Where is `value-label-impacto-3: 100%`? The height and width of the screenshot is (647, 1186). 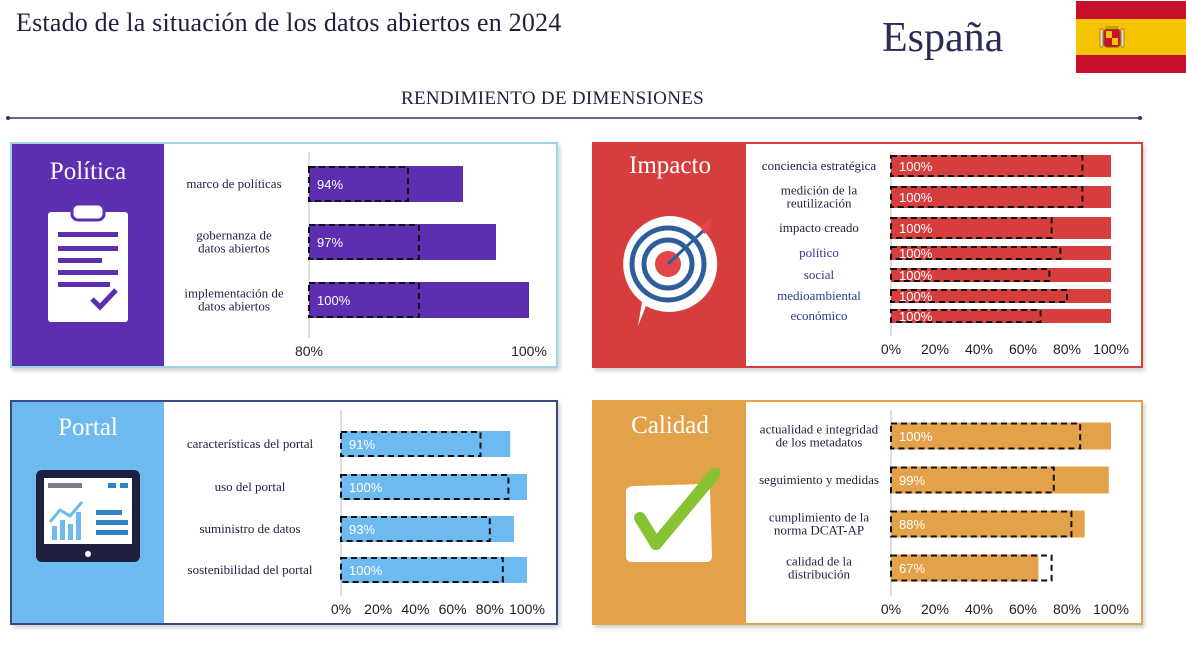
value-label-impacto-3: 100% is located at coordinates (916, 253).